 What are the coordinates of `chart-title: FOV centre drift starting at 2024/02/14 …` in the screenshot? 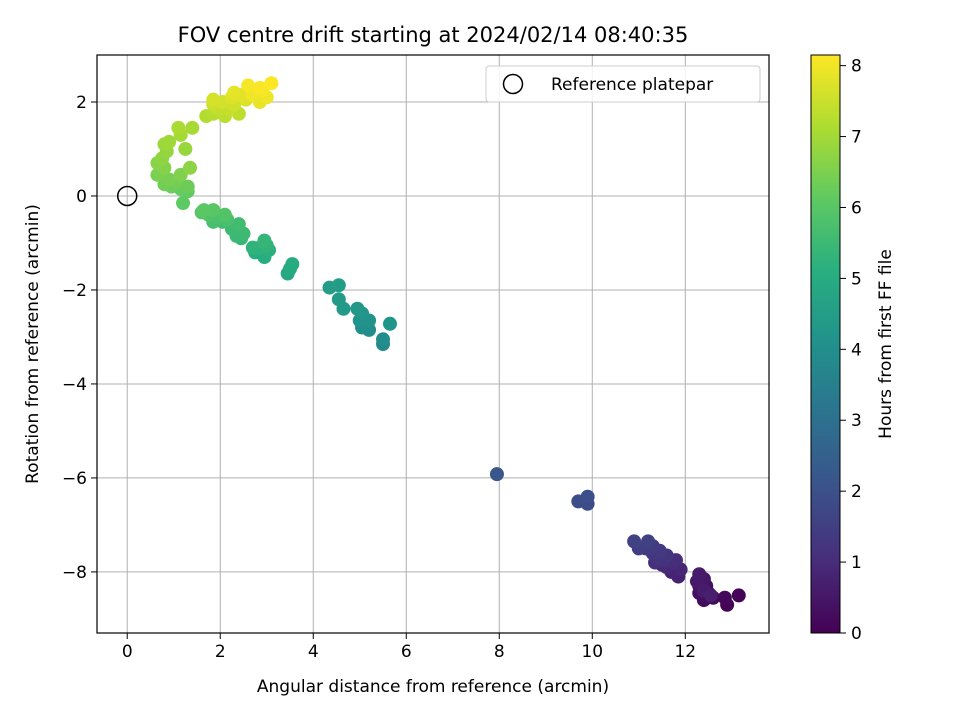 It's located at (433, 35).